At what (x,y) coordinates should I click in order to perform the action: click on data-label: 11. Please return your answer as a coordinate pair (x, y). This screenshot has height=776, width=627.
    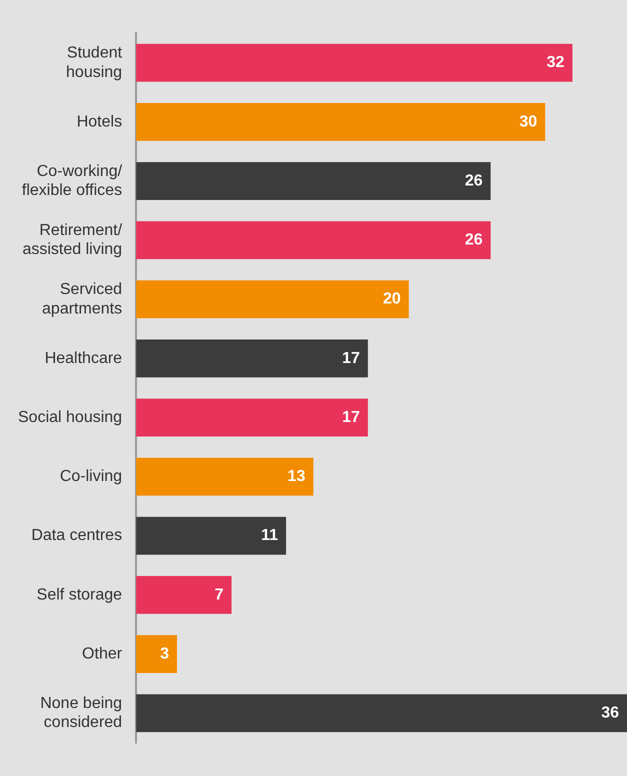
    Looking at the image, I should click on (269, 535).